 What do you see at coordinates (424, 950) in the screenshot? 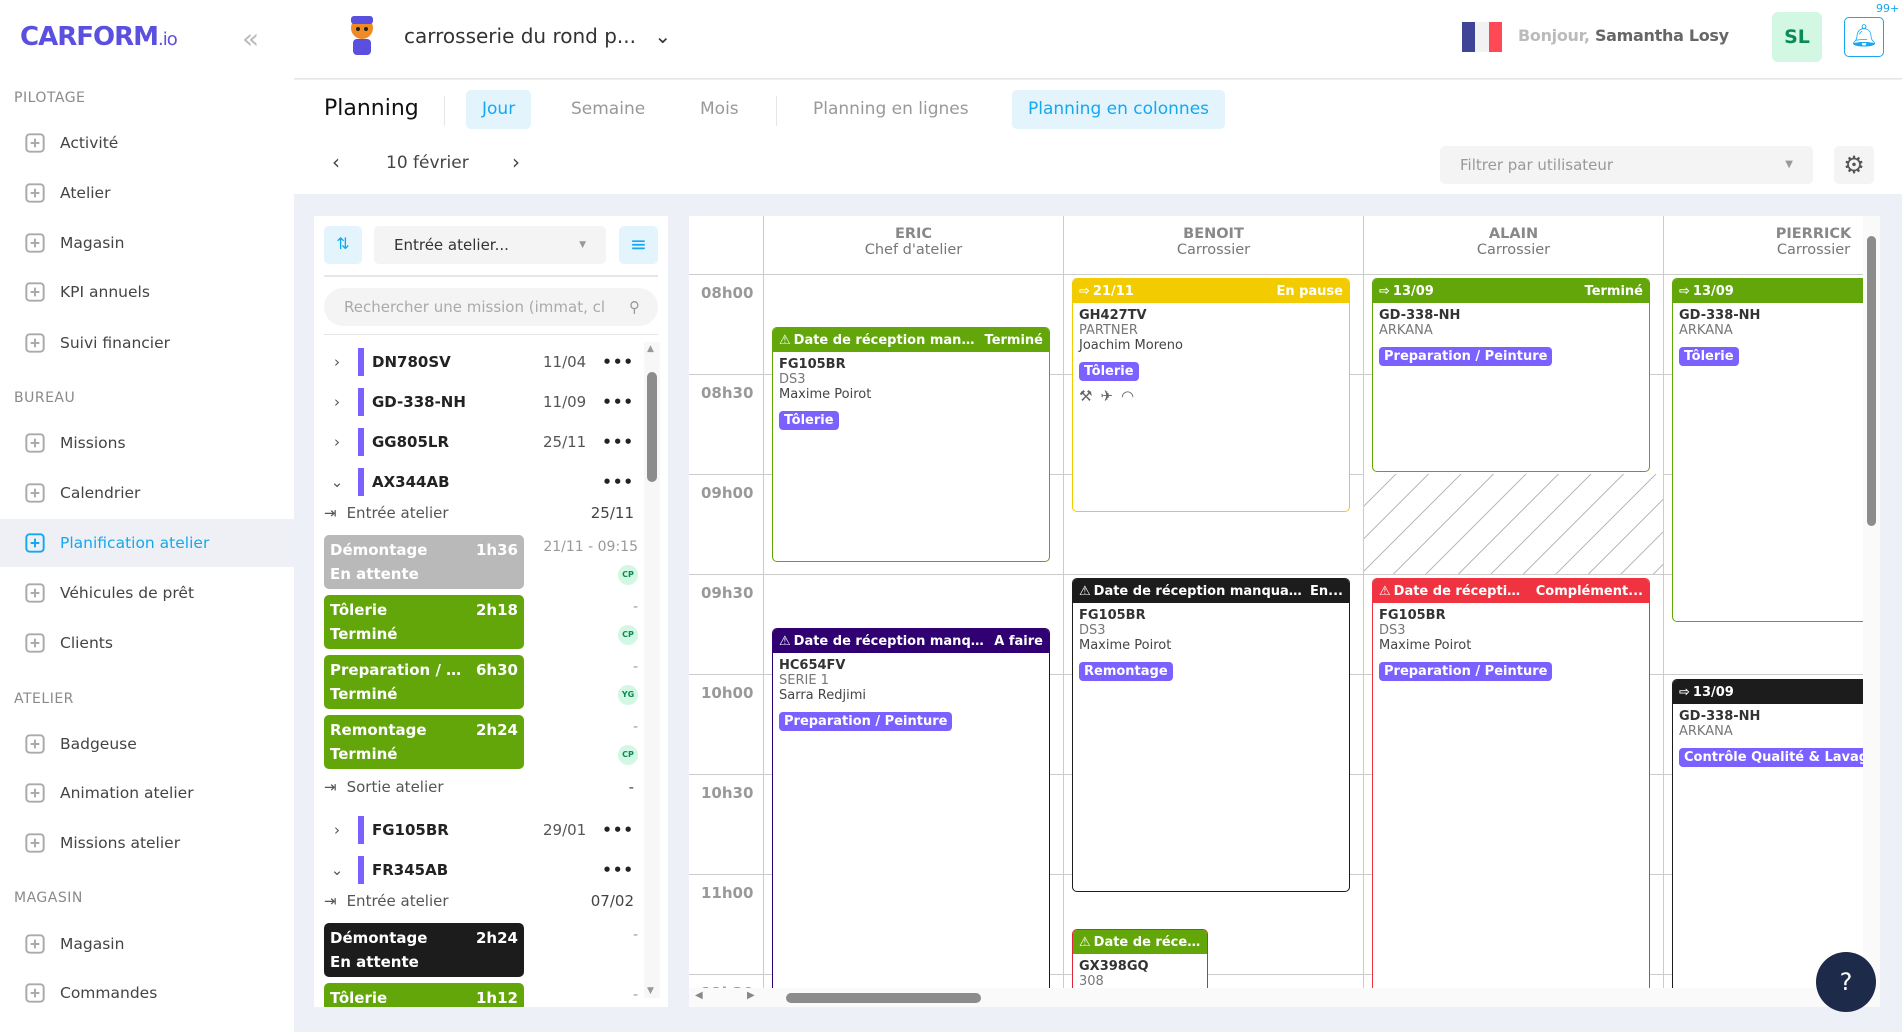
I see `task-block: Démontage 2h24 En attente` at bounding box center [424, 950].